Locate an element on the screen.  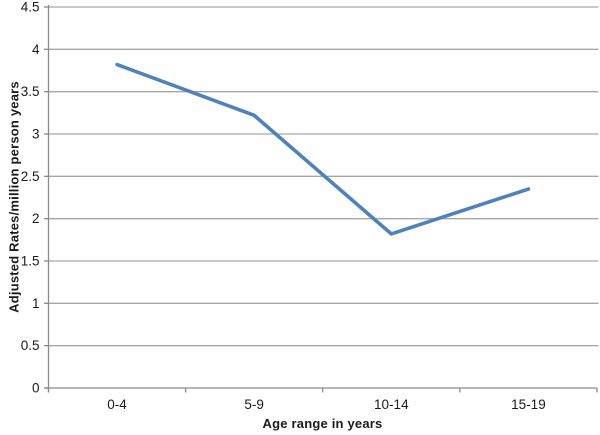
x-tick-label: 10-14 is located at coordinates (391, 404).